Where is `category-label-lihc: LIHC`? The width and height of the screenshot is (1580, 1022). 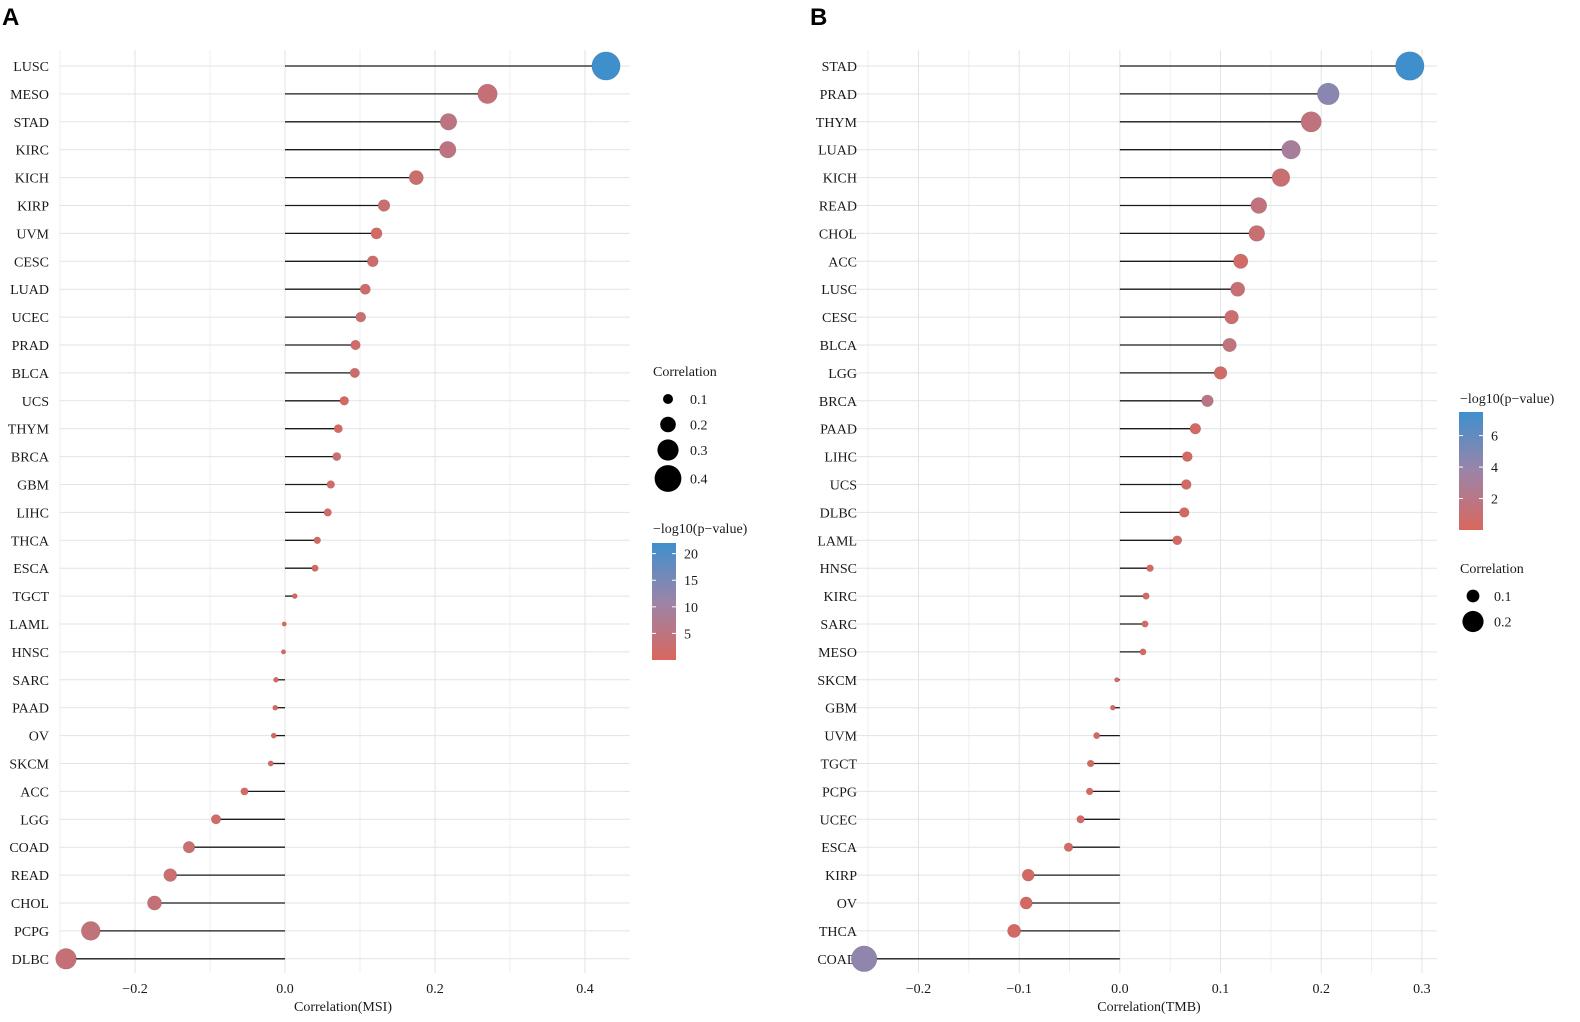
category-label-lihc: LIHC is located at coordinates (840, 458).